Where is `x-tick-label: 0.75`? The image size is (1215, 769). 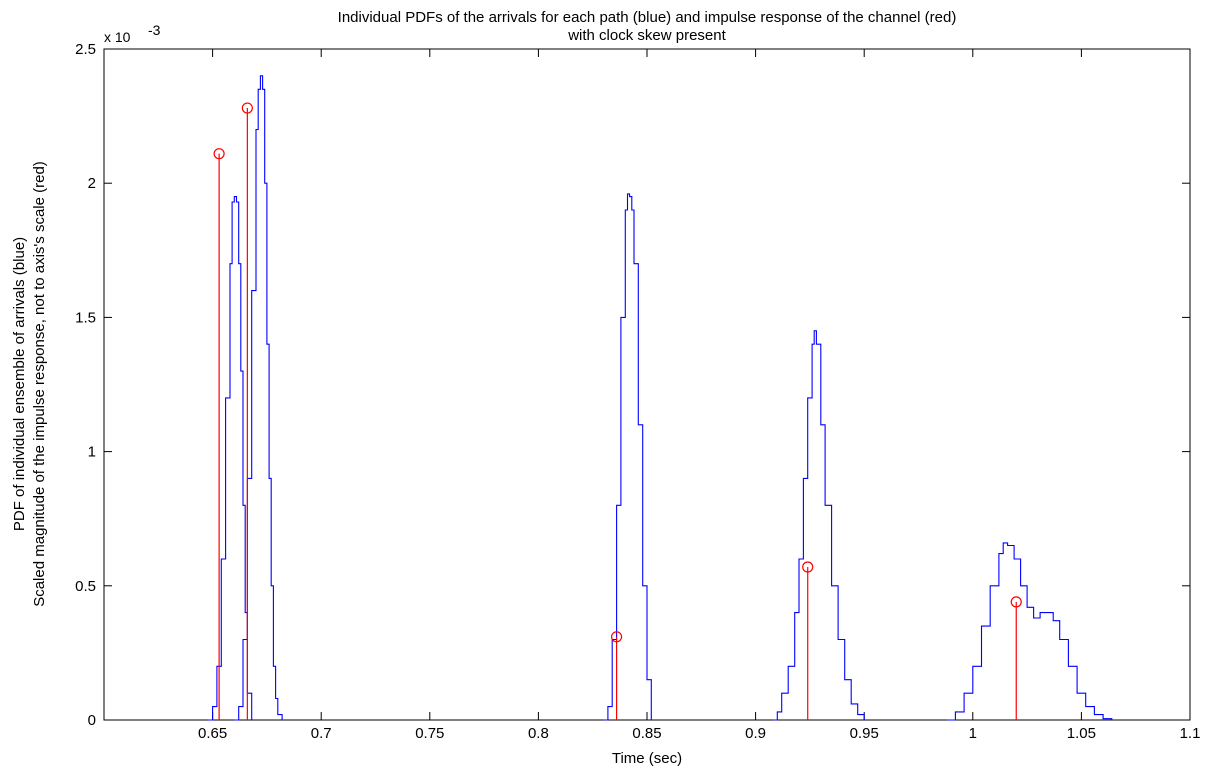
x-tick-label: 0.75 is located at coordinates (429, 733).